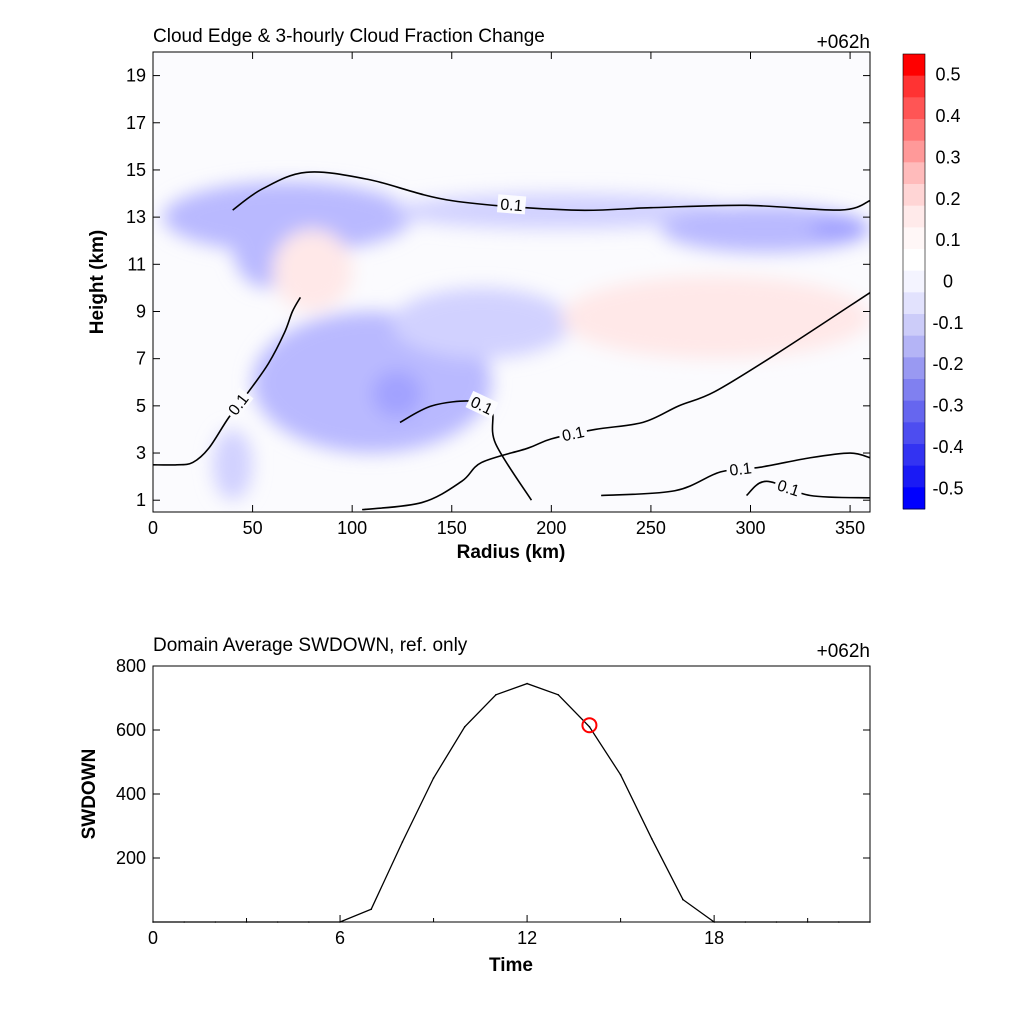 The height and width of the screenshot is (1024, 1024). Describe the element at coordinates (131, 858) in the screenshot. I see `y-tick-label: 200` at that location.